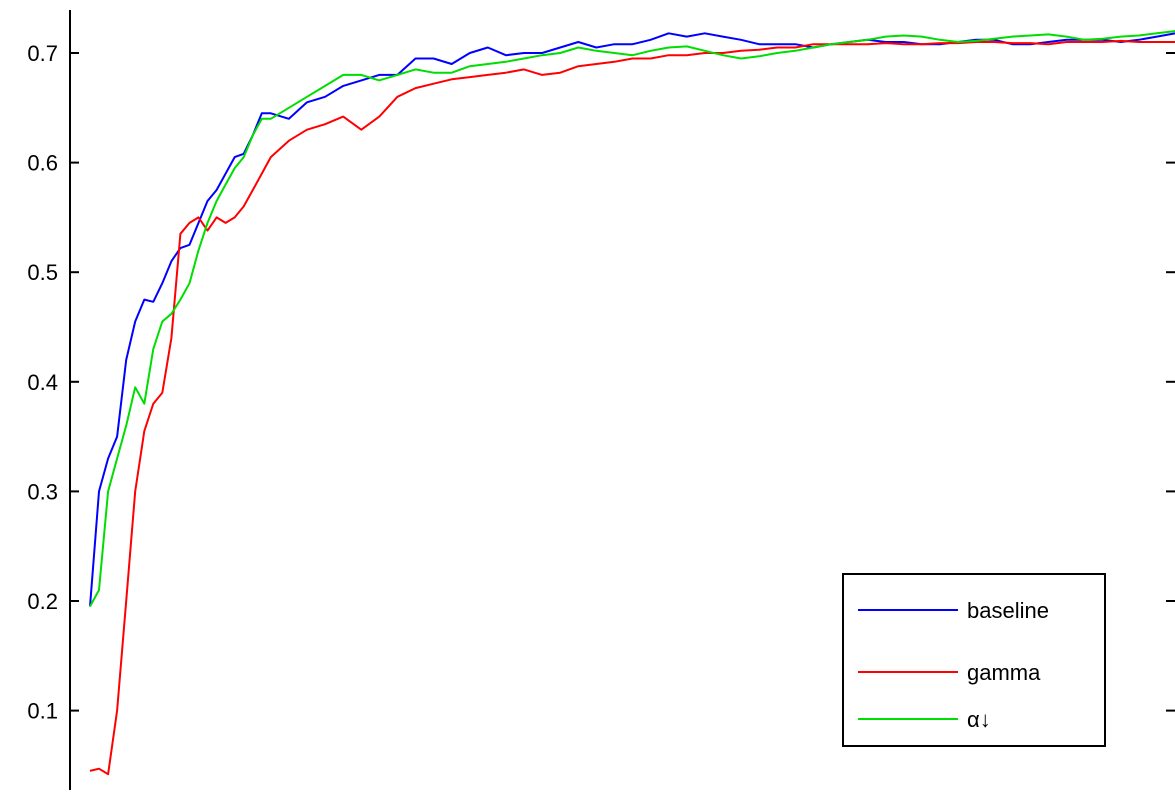  I want to click on legend-box, so click(974, 660).